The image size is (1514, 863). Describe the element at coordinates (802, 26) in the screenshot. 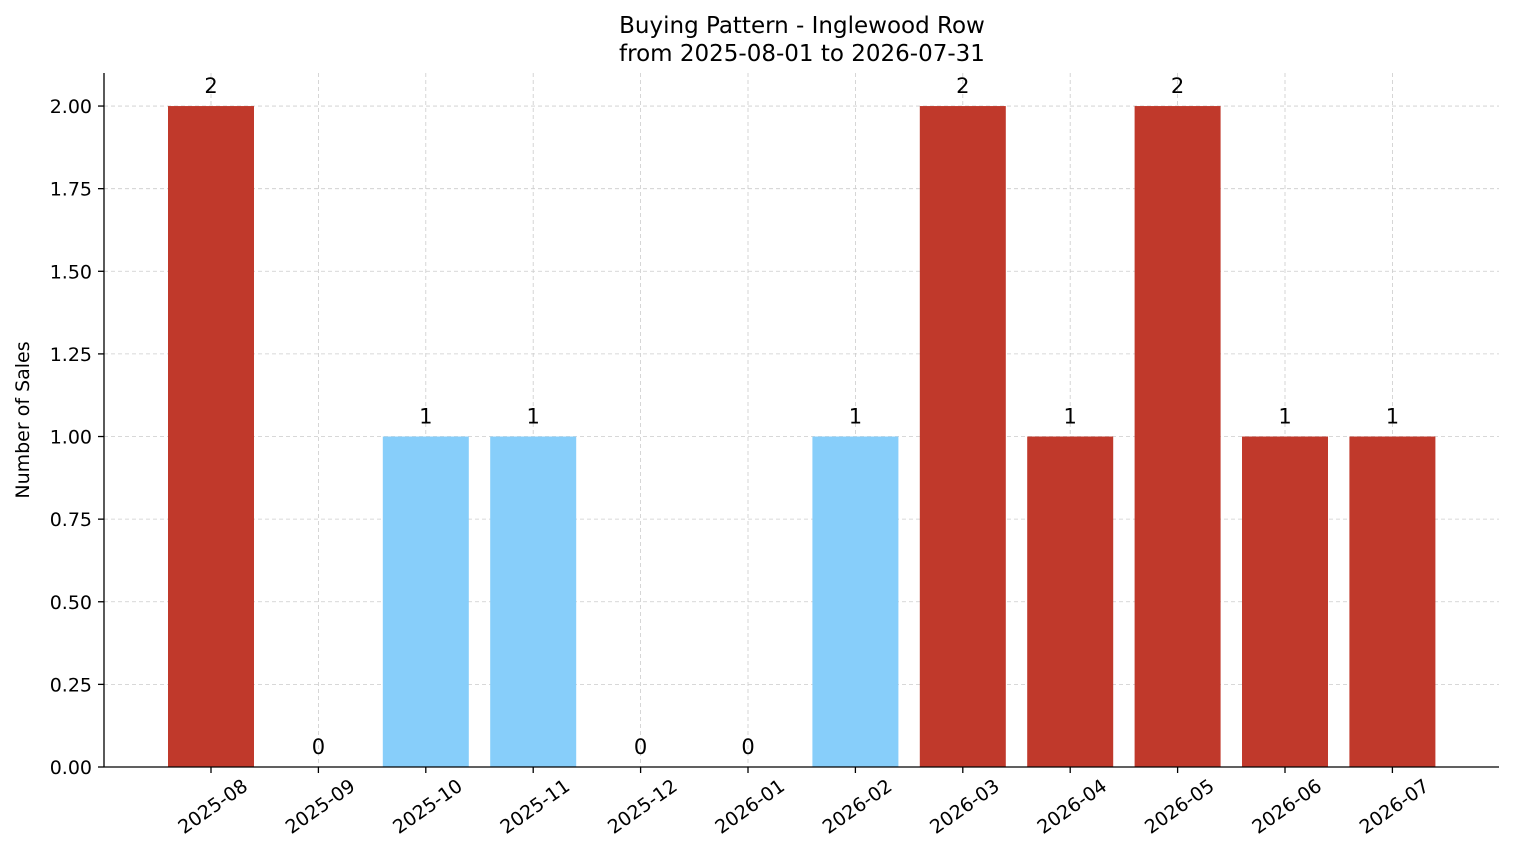

I see `chart-title: Buying Pattern - Inglewood Row` at that location.